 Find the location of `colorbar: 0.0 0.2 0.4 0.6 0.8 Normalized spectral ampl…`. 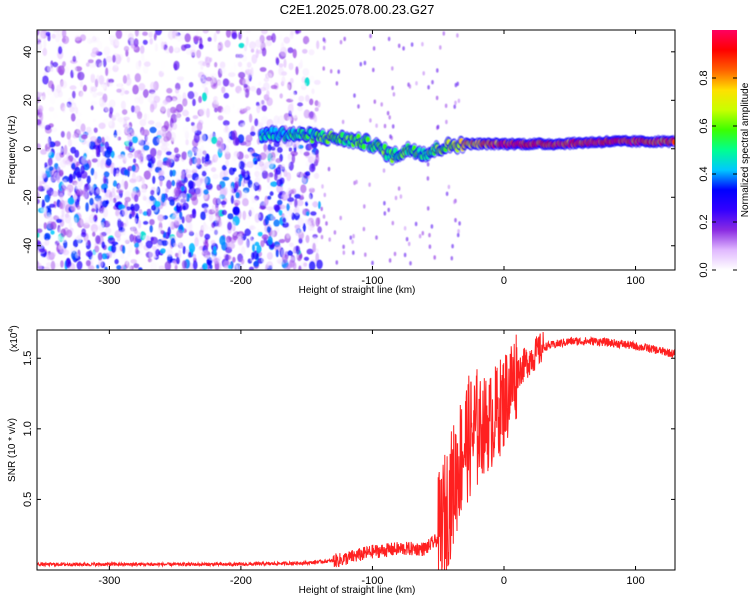

colorbar: 0.0 0.2 0.4 0.6 0.8 Normalized spectral ampl… is located at coordinates (724, 154).